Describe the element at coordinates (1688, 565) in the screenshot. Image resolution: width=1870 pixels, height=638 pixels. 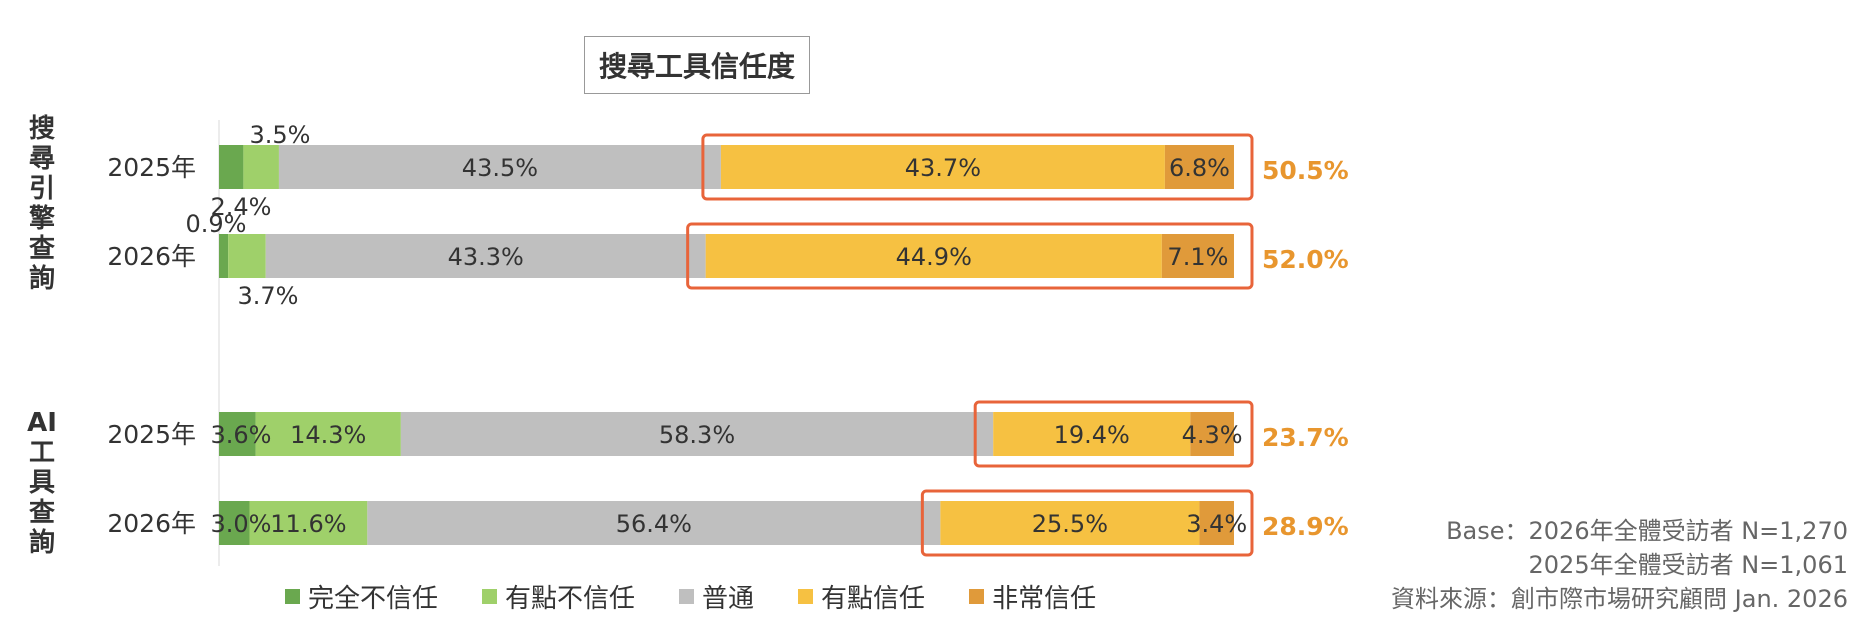
I see `base-note-line-2: 2025年全體受訪者 N=1,061` at that location.